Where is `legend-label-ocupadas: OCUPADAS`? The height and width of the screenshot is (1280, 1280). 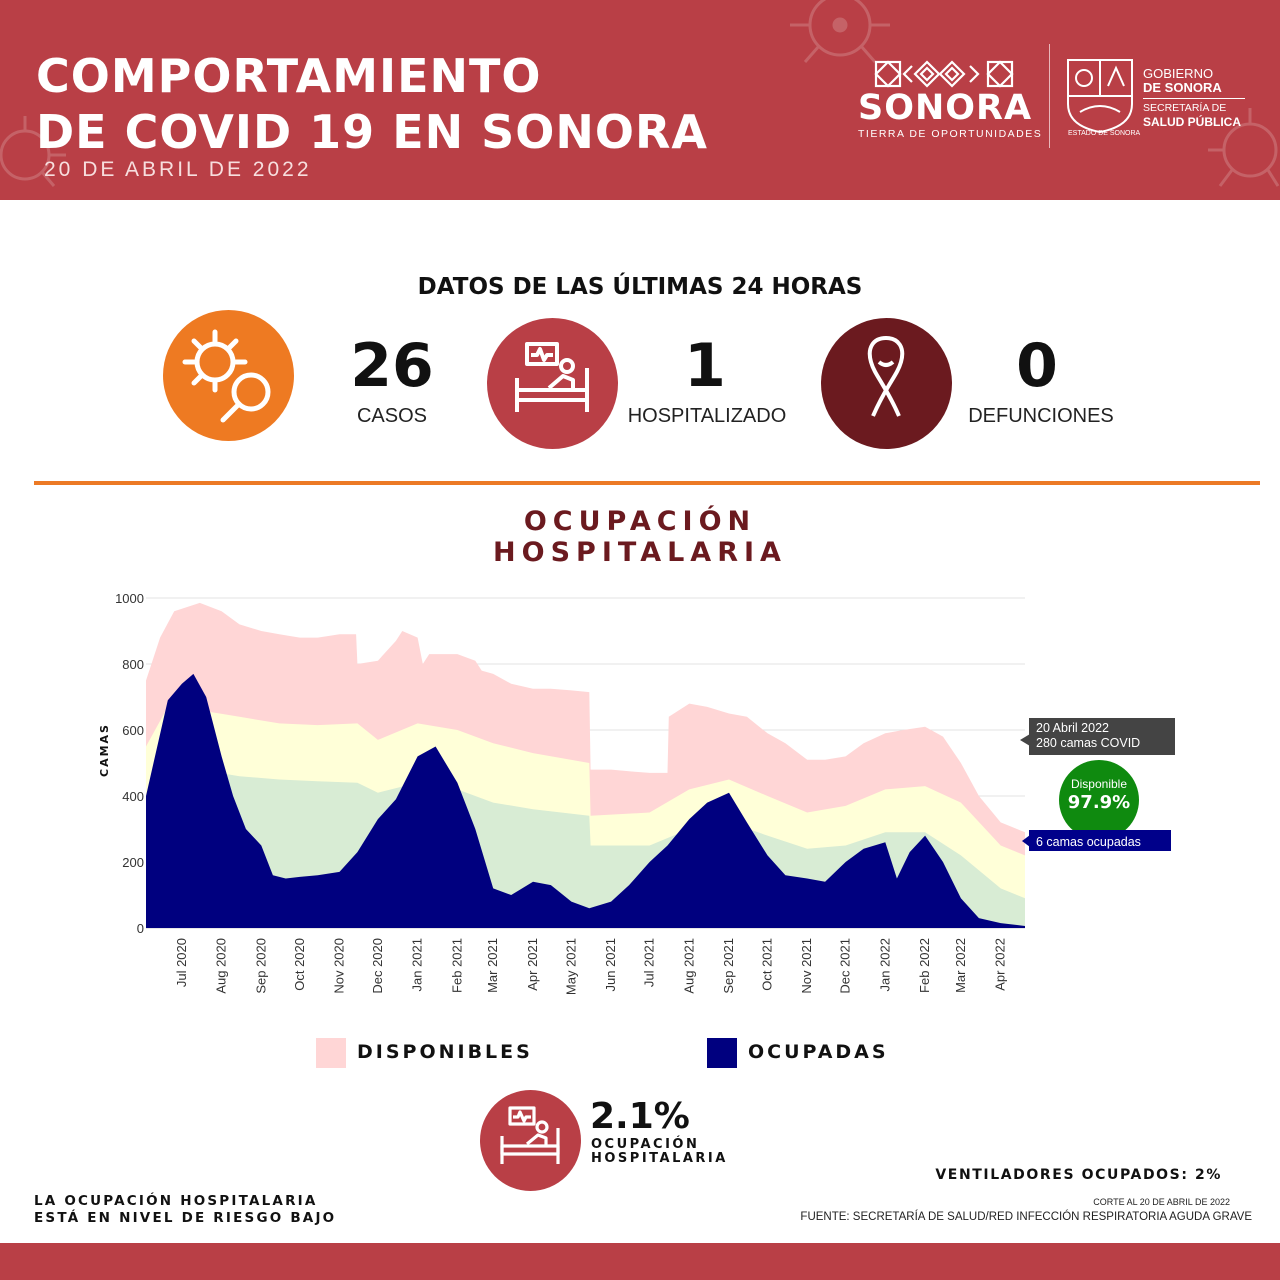 legend-label-ocupadas: OCUPADAS is located at coordinates (818, 1052).